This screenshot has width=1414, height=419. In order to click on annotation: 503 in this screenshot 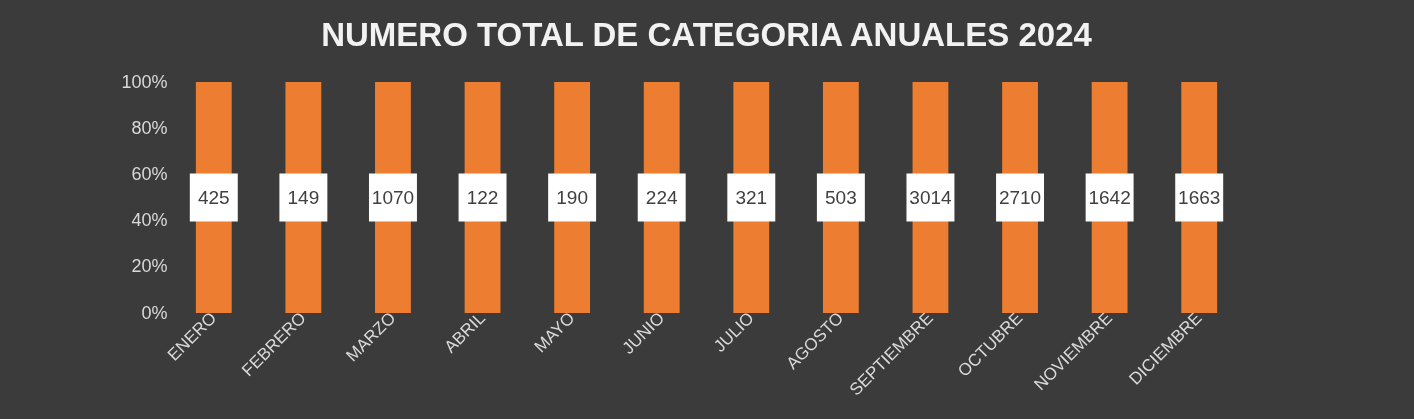, I will do `click(841, 197)`.